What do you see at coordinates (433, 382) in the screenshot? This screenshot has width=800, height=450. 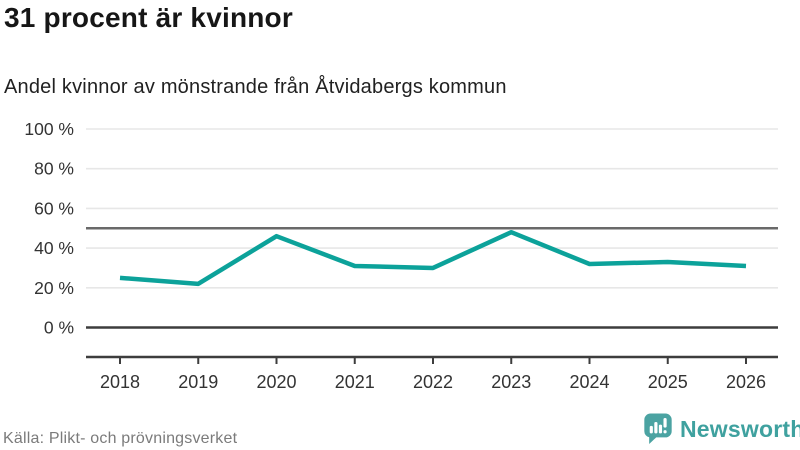 I see `x-tick-label: 2022` at bounding box center [433, 382].